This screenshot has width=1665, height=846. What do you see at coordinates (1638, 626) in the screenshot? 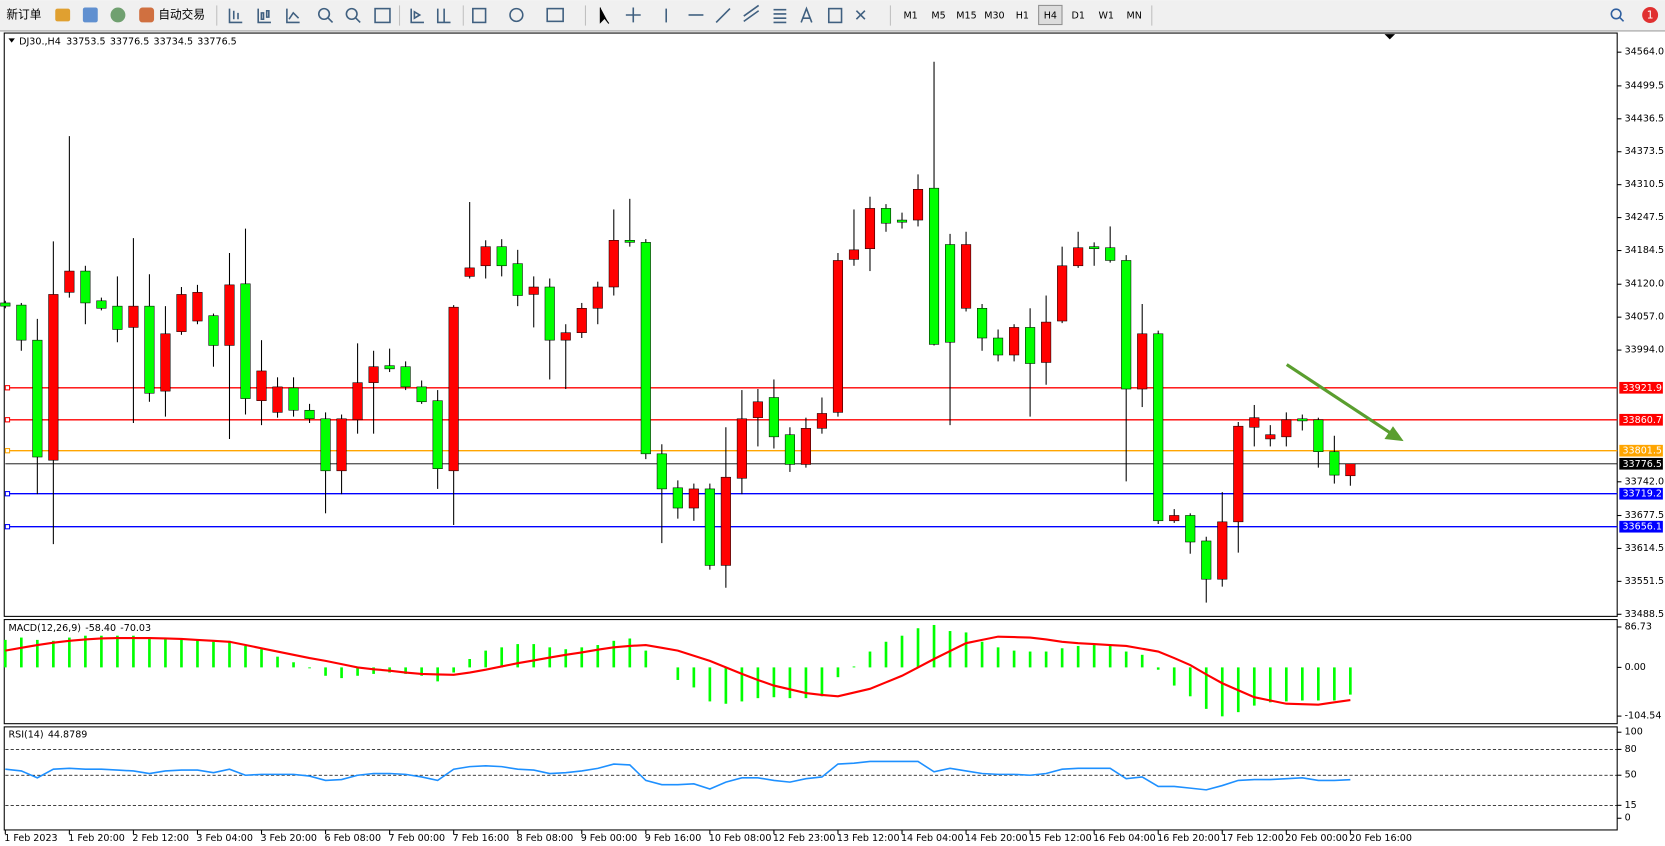
I see `y-tick-label: 86.73` at bounding box center [1638, 626].